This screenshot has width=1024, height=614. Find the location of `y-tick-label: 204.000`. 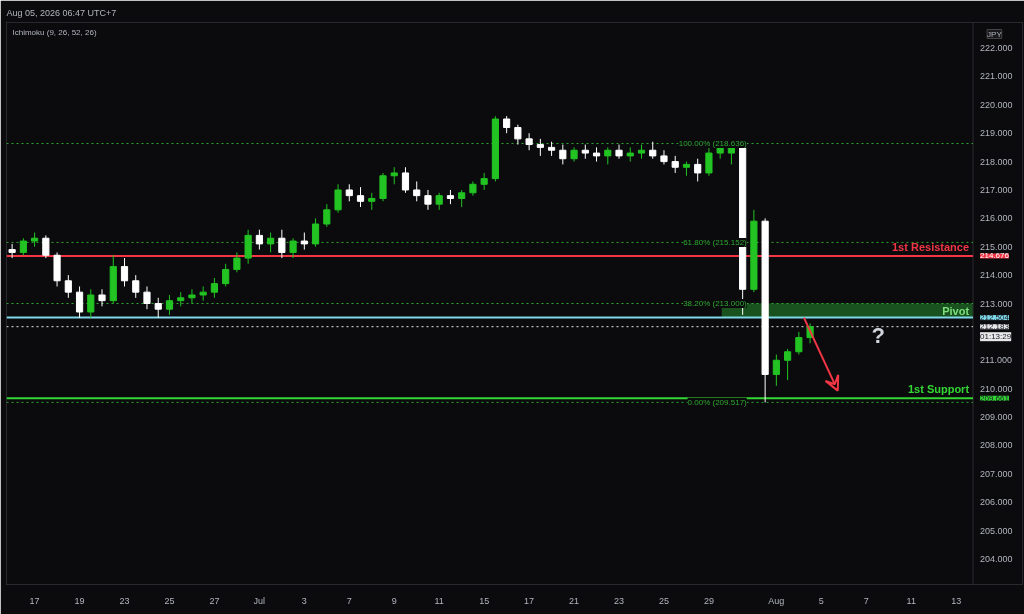

y-tick-label: 204.000 is located at coordinates (996, 558).